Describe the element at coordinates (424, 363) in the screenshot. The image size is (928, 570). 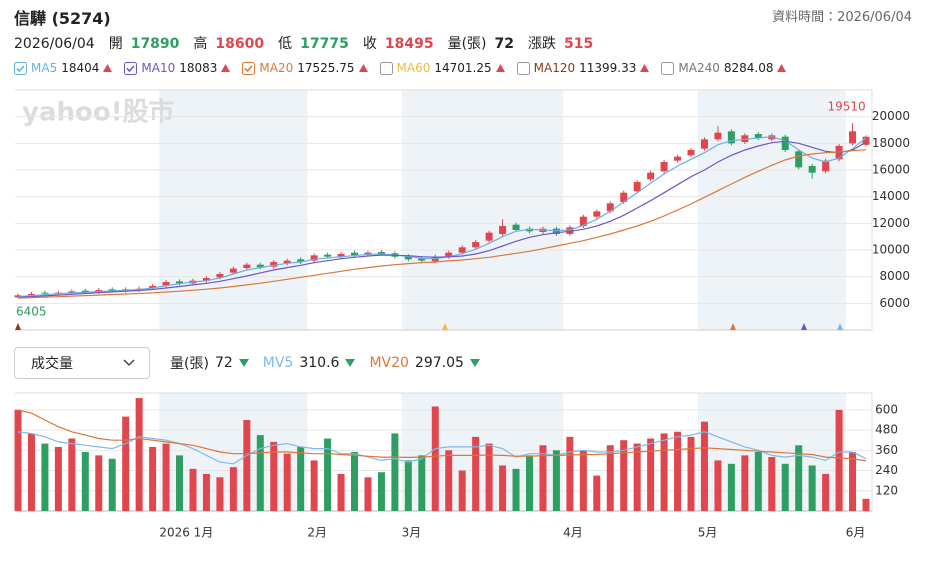
I see `mv-legend: MV20 297.05` at that location.